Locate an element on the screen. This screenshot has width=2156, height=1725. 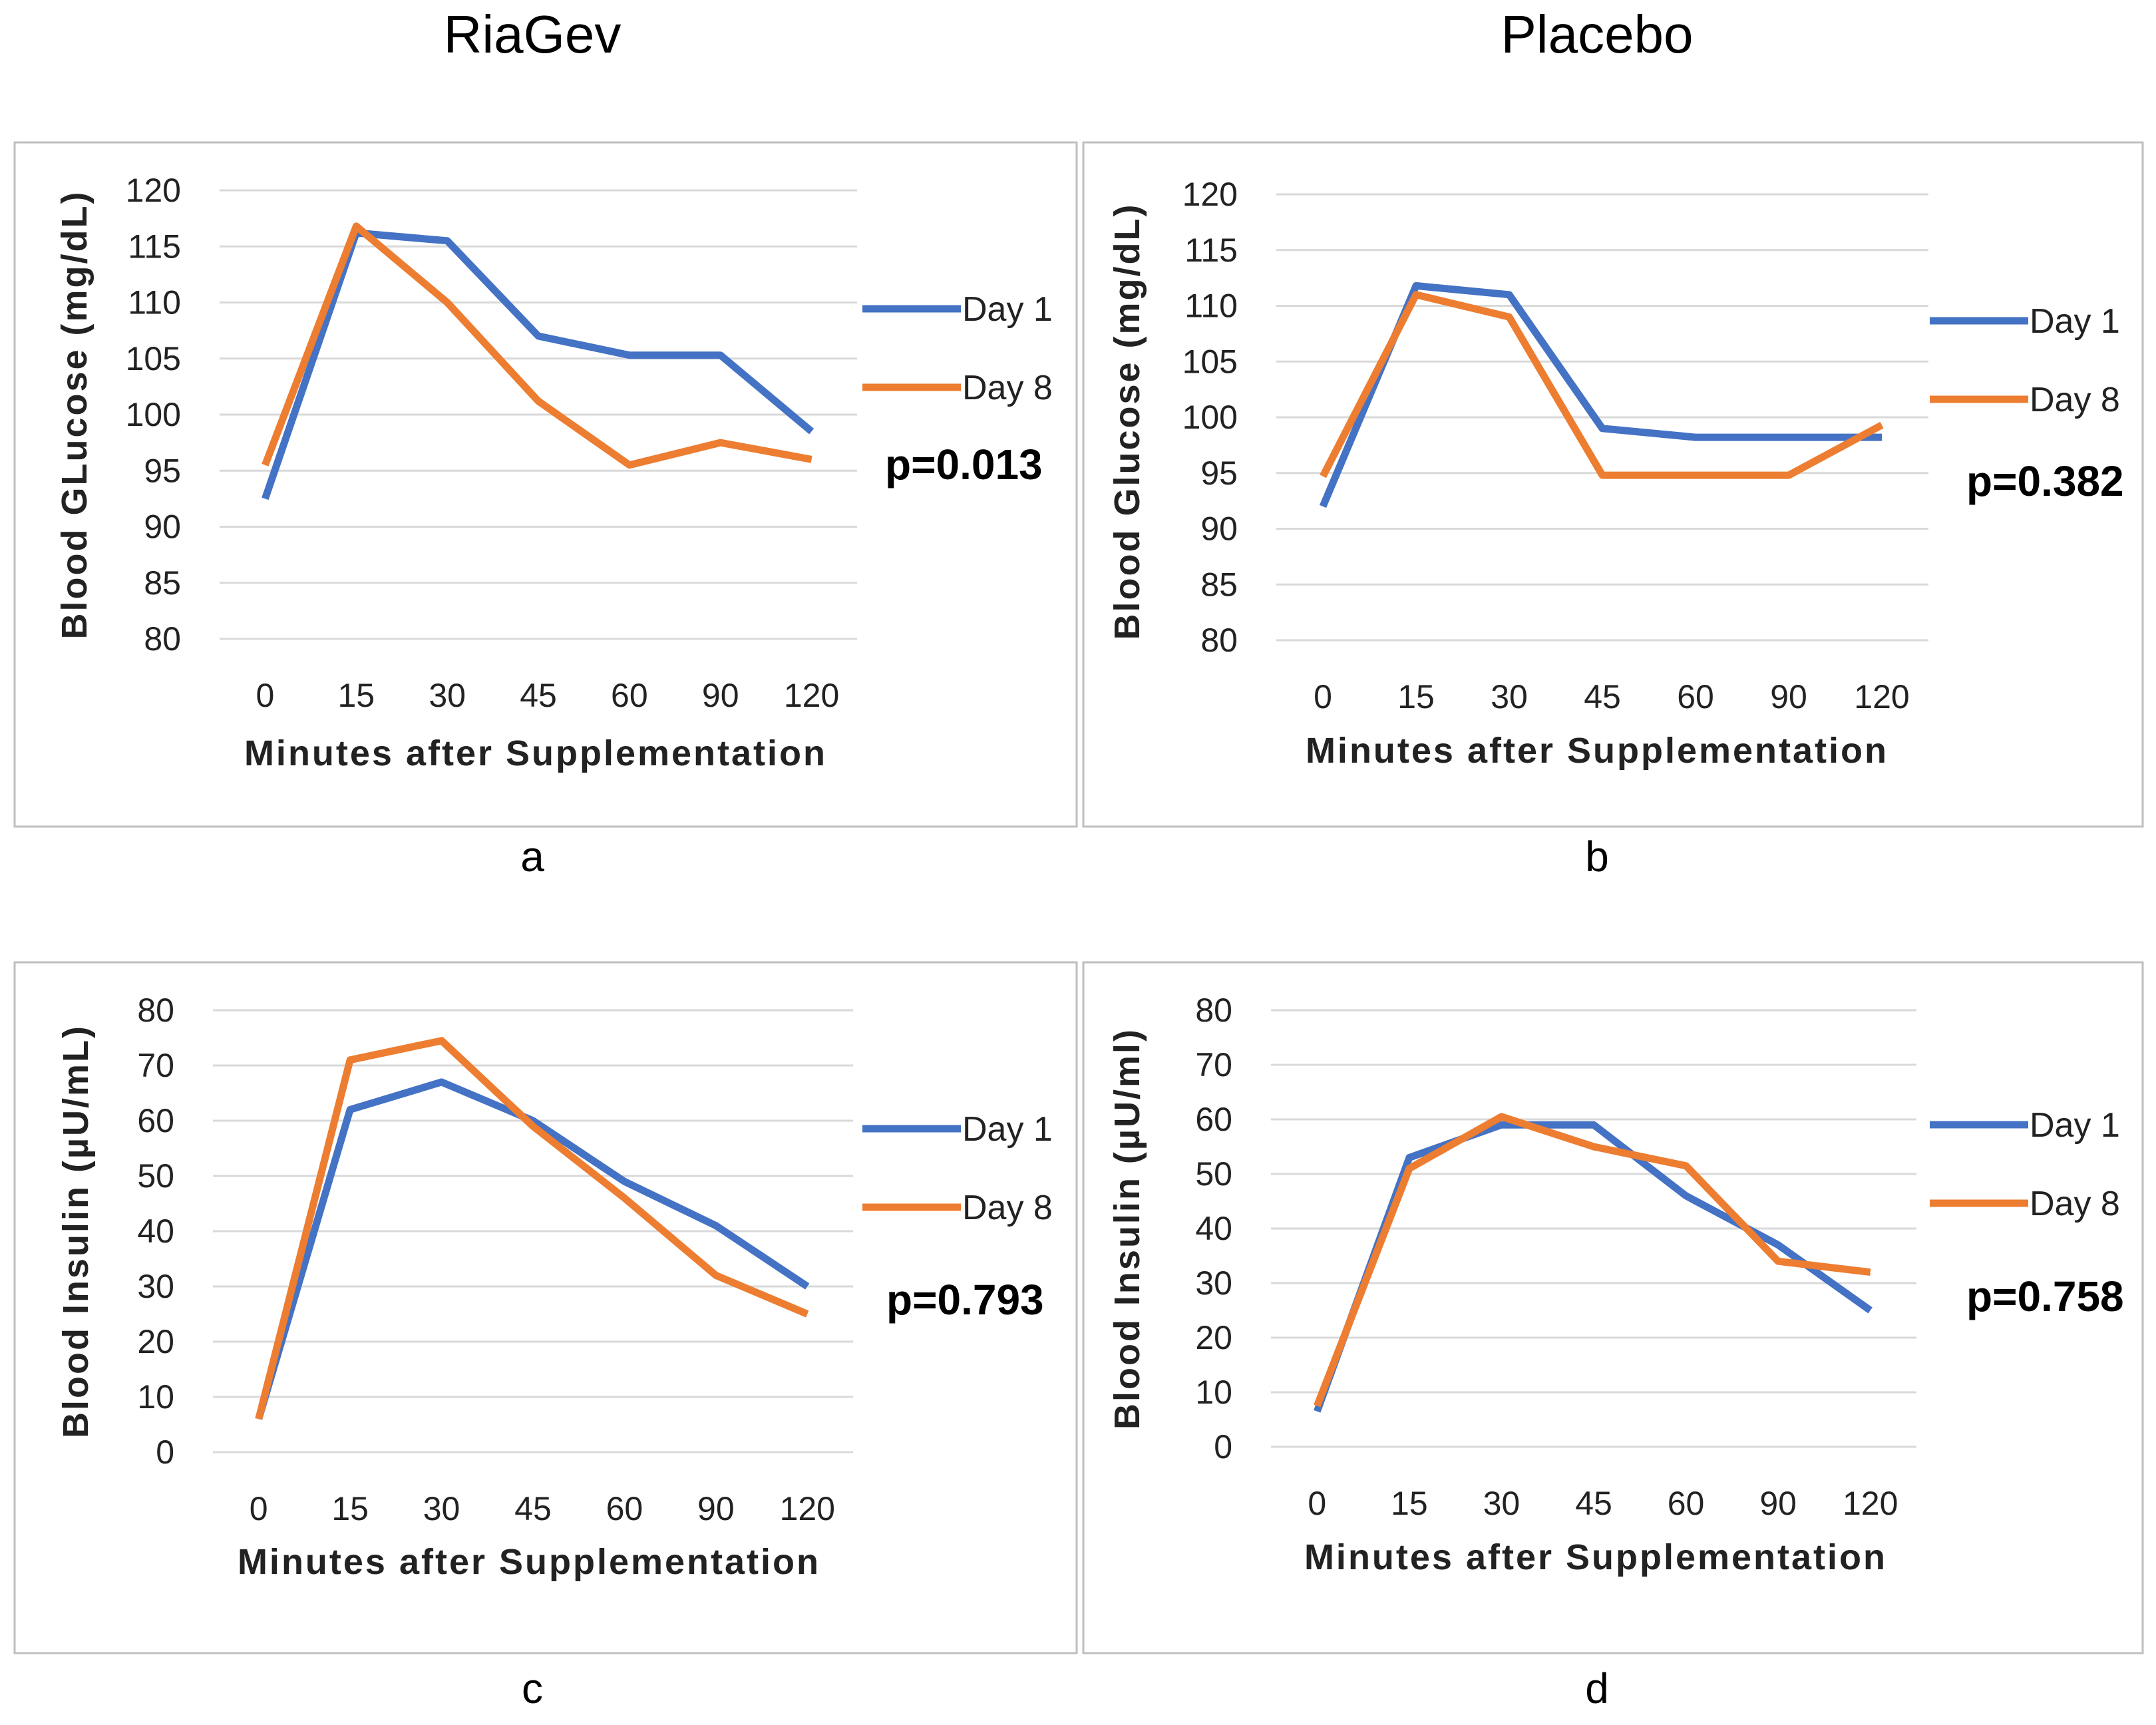
panel-label-c: c is located at coordinates (532, 1688).